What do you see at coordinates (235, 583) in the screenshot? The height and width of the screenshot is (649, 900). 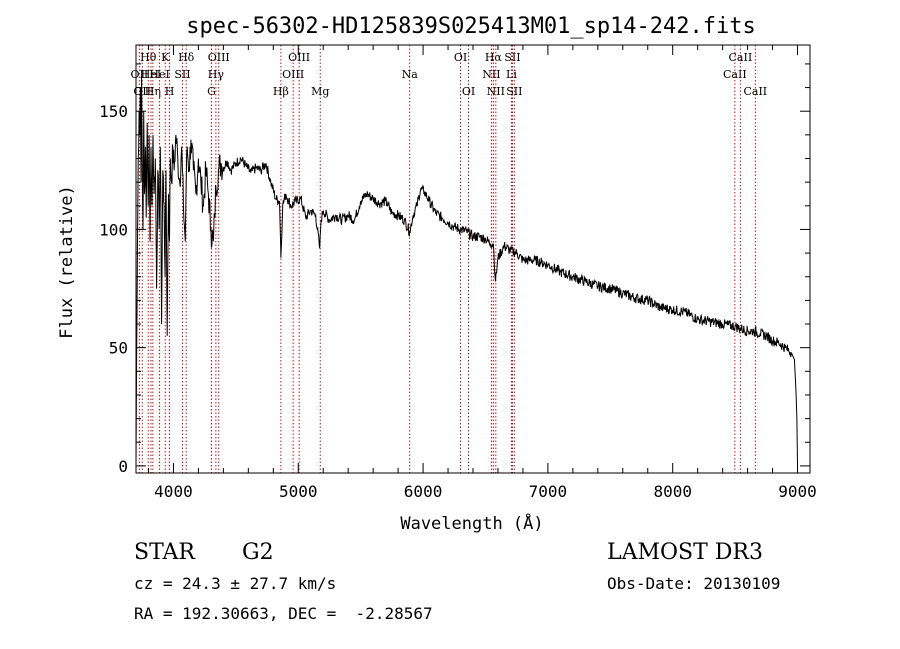 I see `redshift-text: cz = 24.3 ± 27.7 km/s` at bounding box center [235, 583].